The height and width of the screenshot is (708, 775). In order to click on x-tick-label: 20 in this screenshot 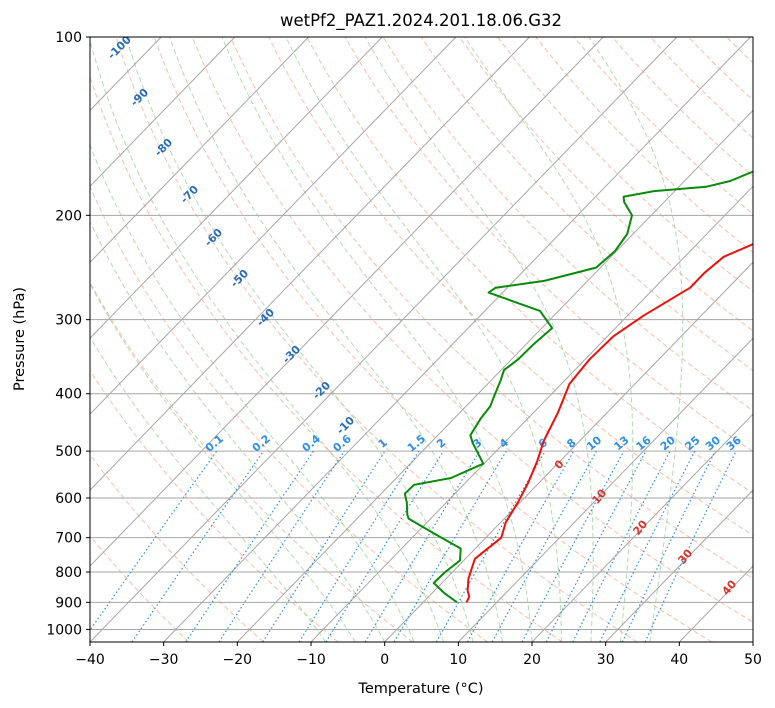, I will do `click(532, 660)`.